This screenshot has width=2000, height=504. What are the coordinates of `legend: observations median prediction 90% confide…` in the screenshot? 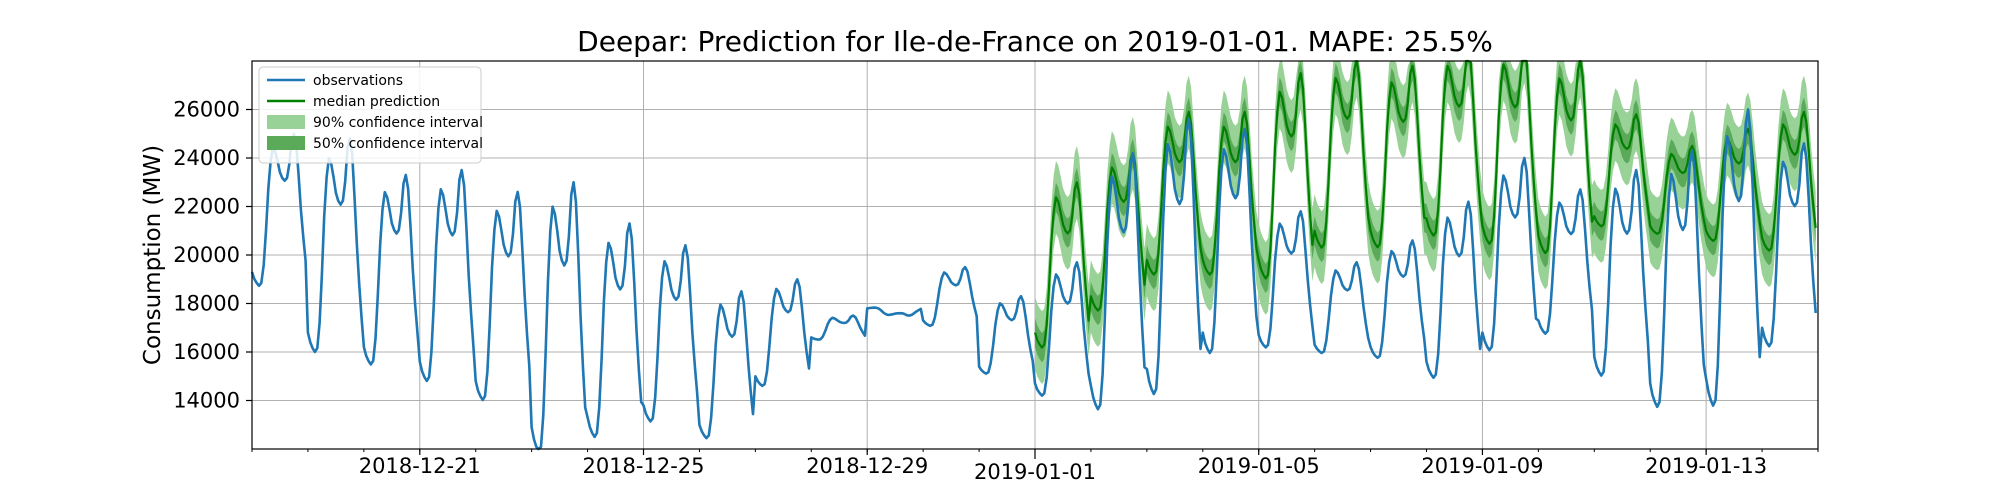 It's located at (370, 115).